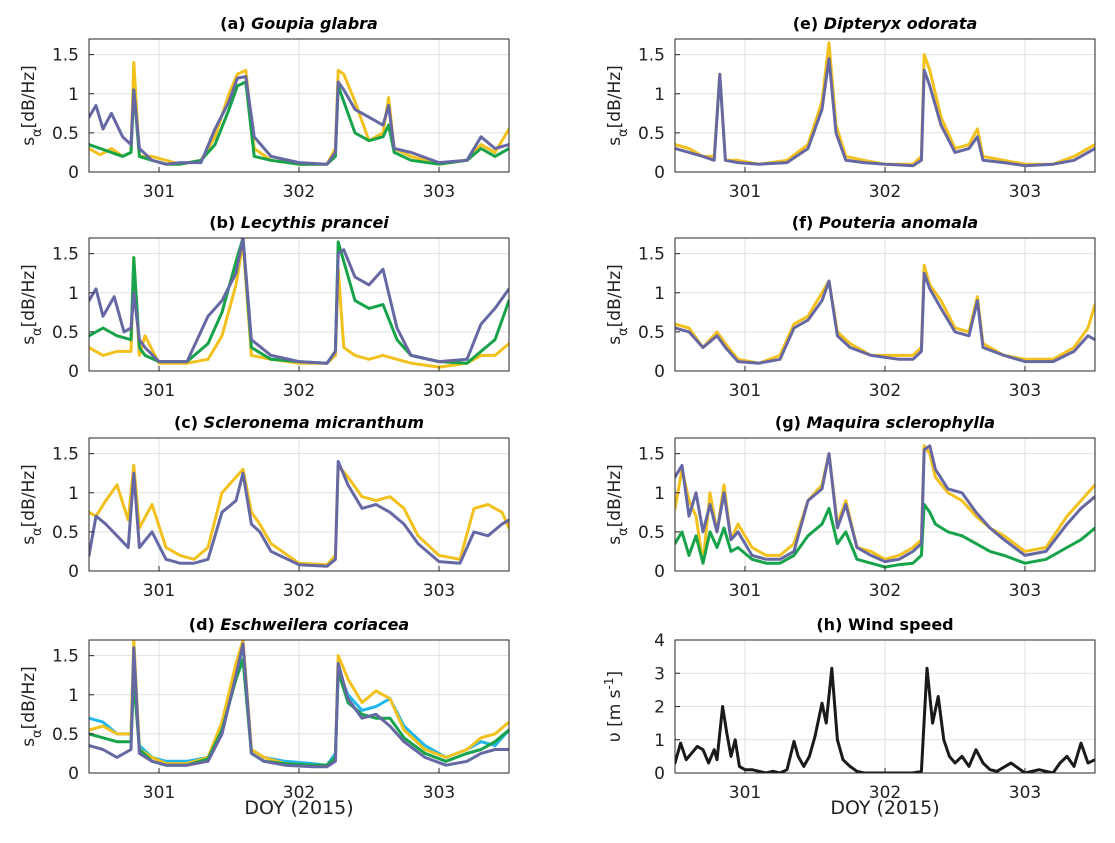 This screenshot has width=1115, height=843. Describe the element at coordinates (901, 23) in the screenshot. I see `panel-title-name: Dipteryx odorata` at that location.